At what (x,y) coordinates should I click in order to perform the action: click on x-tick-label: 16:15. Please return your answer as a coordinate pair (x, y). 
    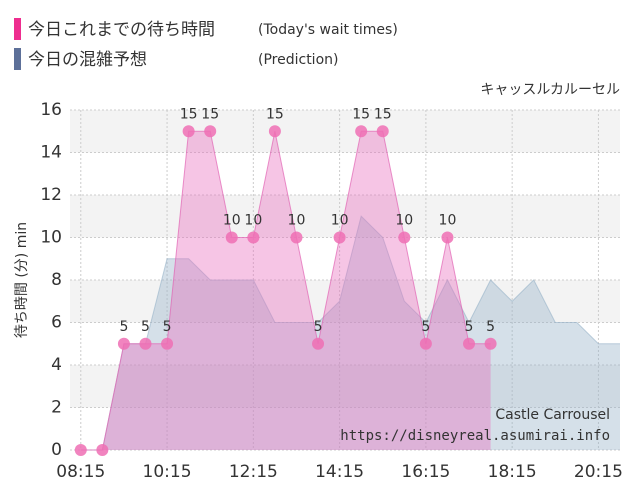
    Looking at the image, I should click on (425, 472).